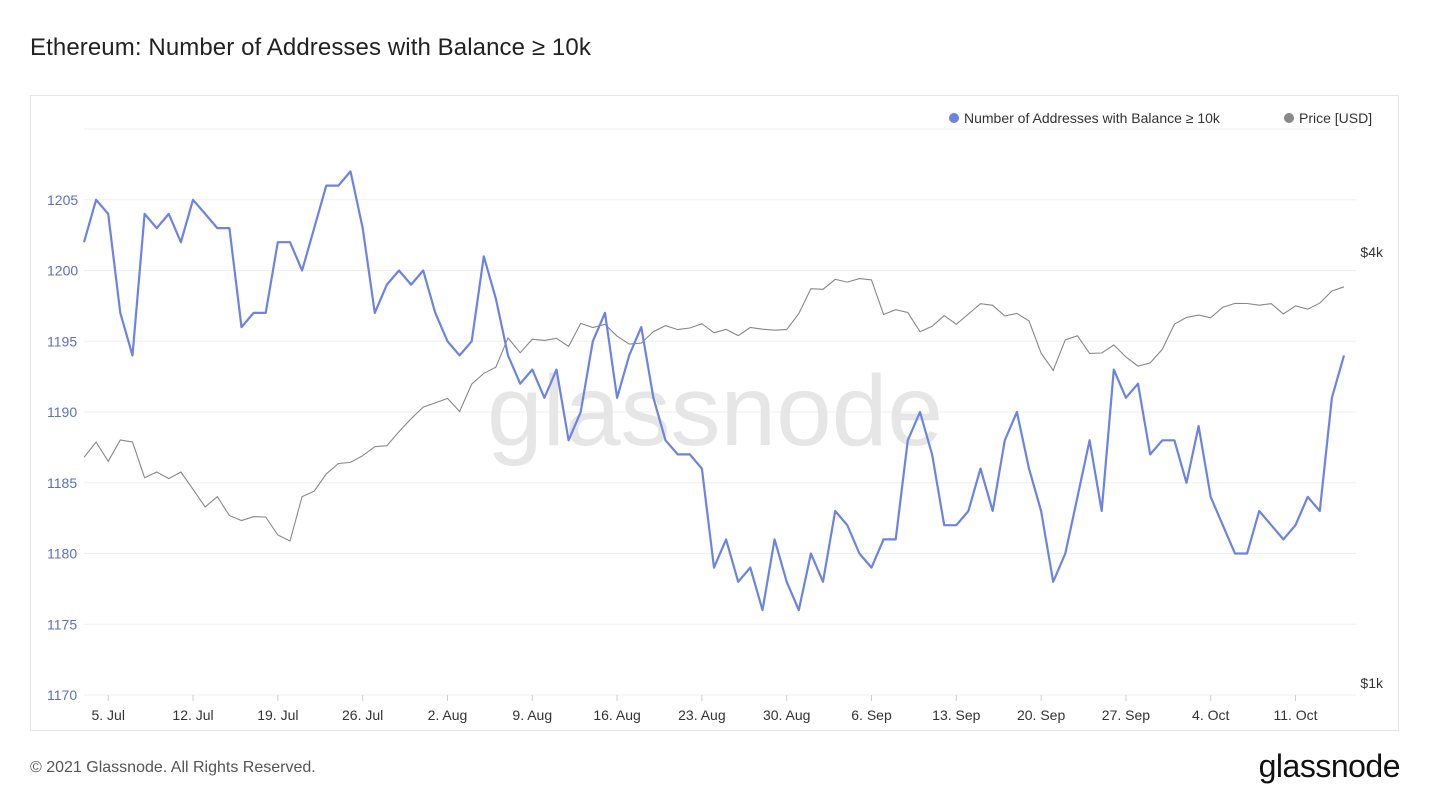 The image size is (1430, 805). Describe the element at coordinates (1295, 715) in the screenshot. I see `x-tick-label: 11. Oct` at that location.